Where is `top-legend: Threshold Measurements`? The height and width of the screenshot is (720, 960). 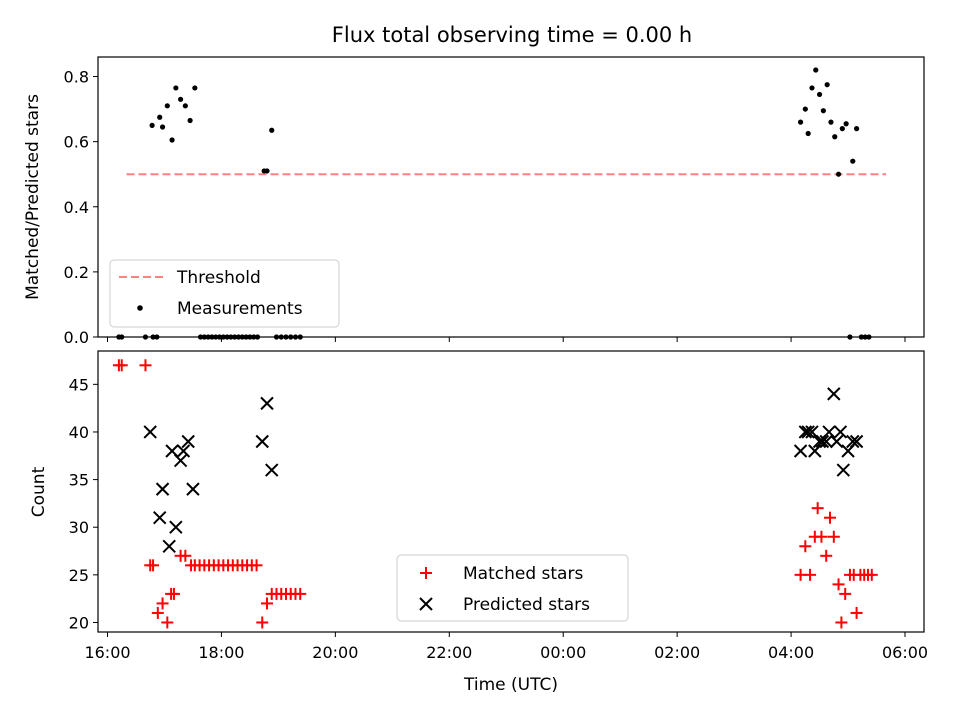 top-legend: Threshold Measurements is located at coordinates (224, 293).